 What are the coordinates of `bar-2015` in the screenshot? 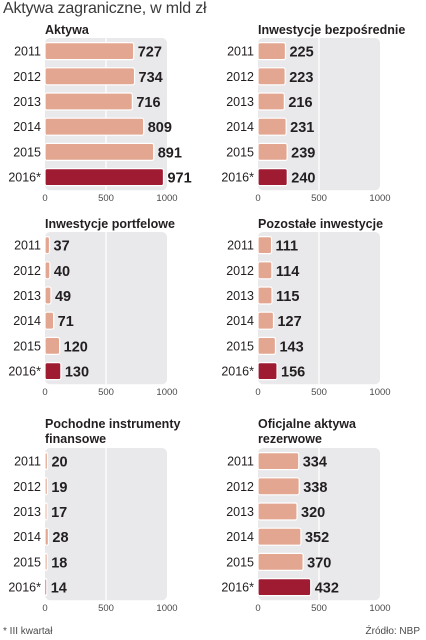 It's located at (52, 346).